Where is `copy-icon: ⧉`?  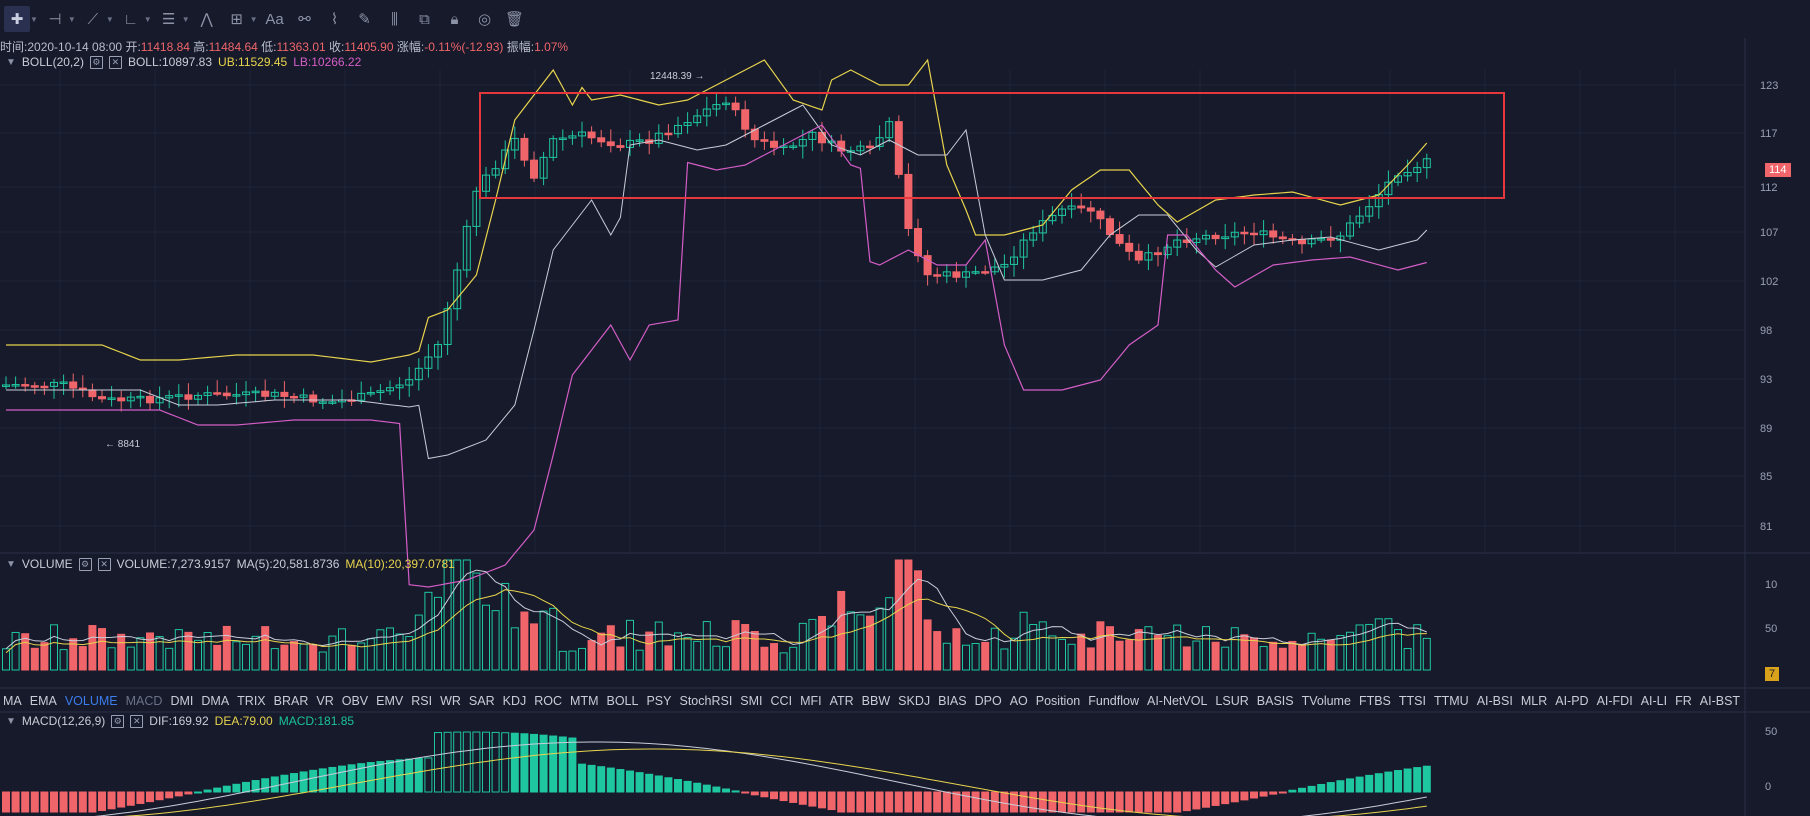
copy-icon: ⧉ is located at coordinates (424, 19).